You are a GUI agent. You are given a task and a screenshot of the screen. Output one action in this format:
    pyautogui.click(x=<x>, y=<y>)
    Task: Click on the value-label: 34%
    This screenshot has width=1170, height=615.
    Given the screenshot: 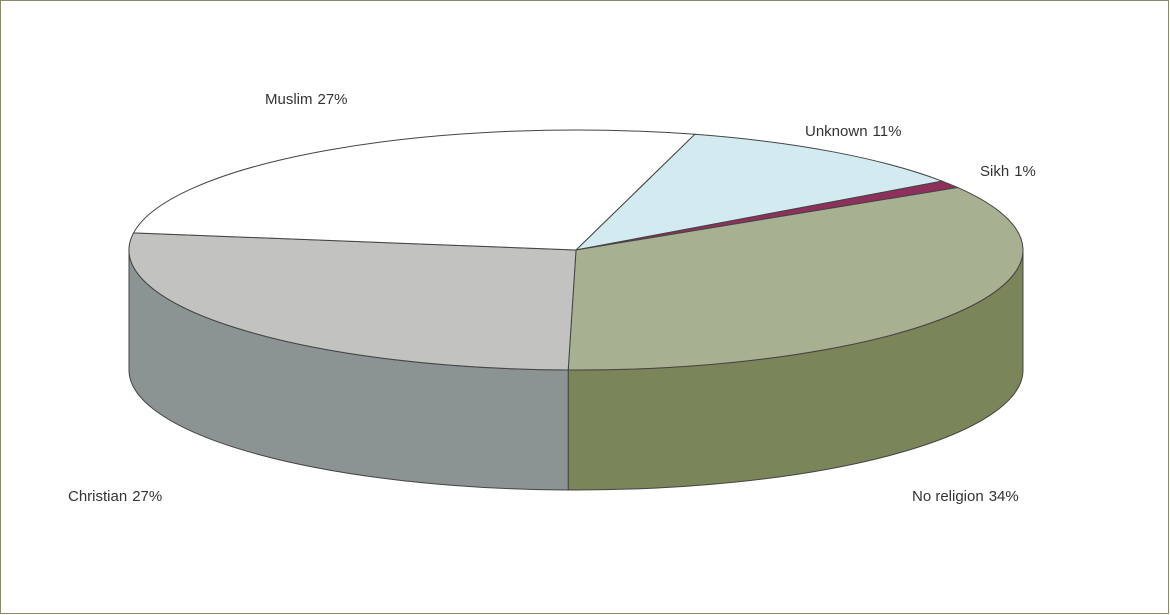 What is the action you would take?
    pyautogui.click(x=1004, y=496)
    